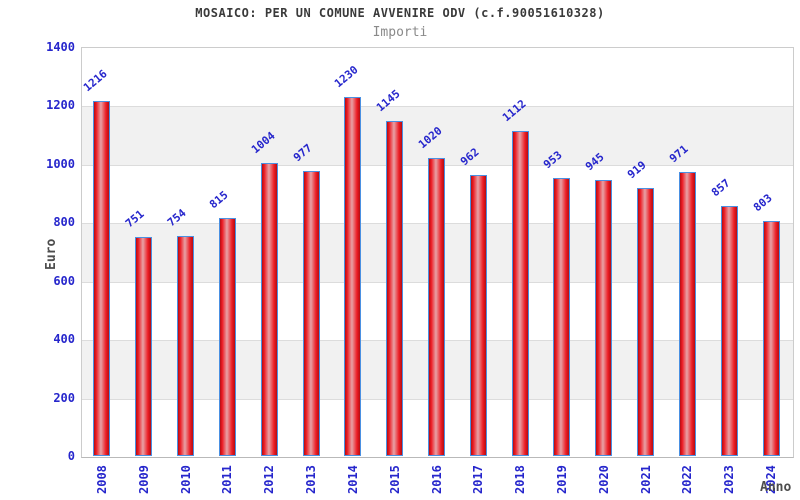 The width and height of the screenshot is (800, 500). I want to click on y-tick-label: 800, so click(64, 222).